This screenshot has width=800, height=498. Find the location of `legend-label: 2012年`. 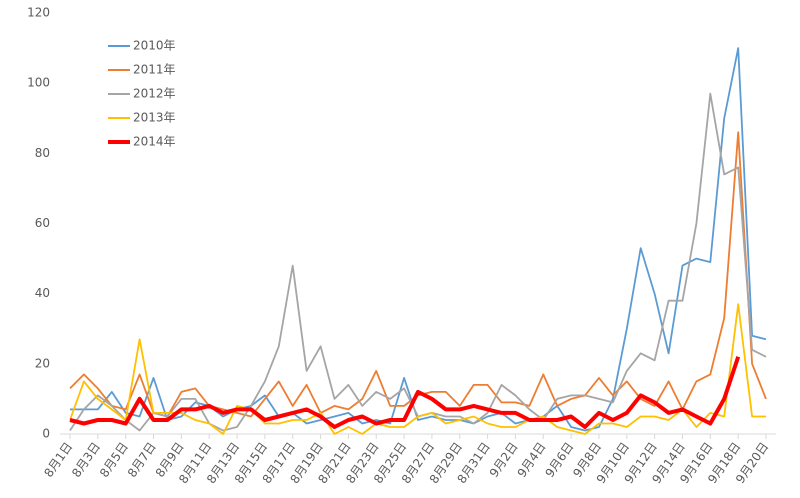

legend-label: 2012年 is located at coordinates (154, 94).